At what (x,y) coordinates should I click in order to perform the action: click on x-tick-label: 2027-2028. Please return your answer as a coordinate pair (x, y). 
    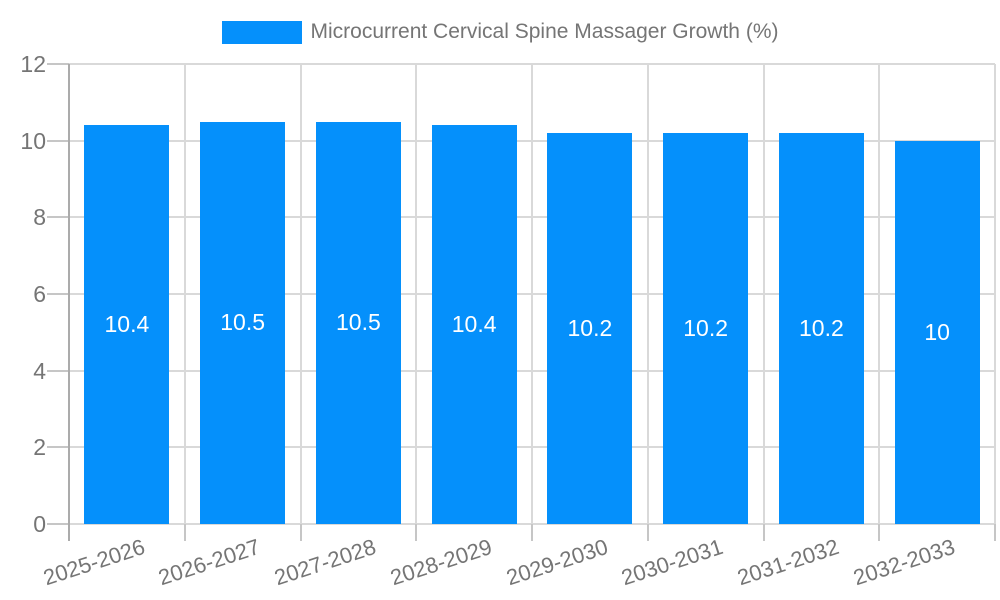
    Looking at the image, I should click on (325, 562).